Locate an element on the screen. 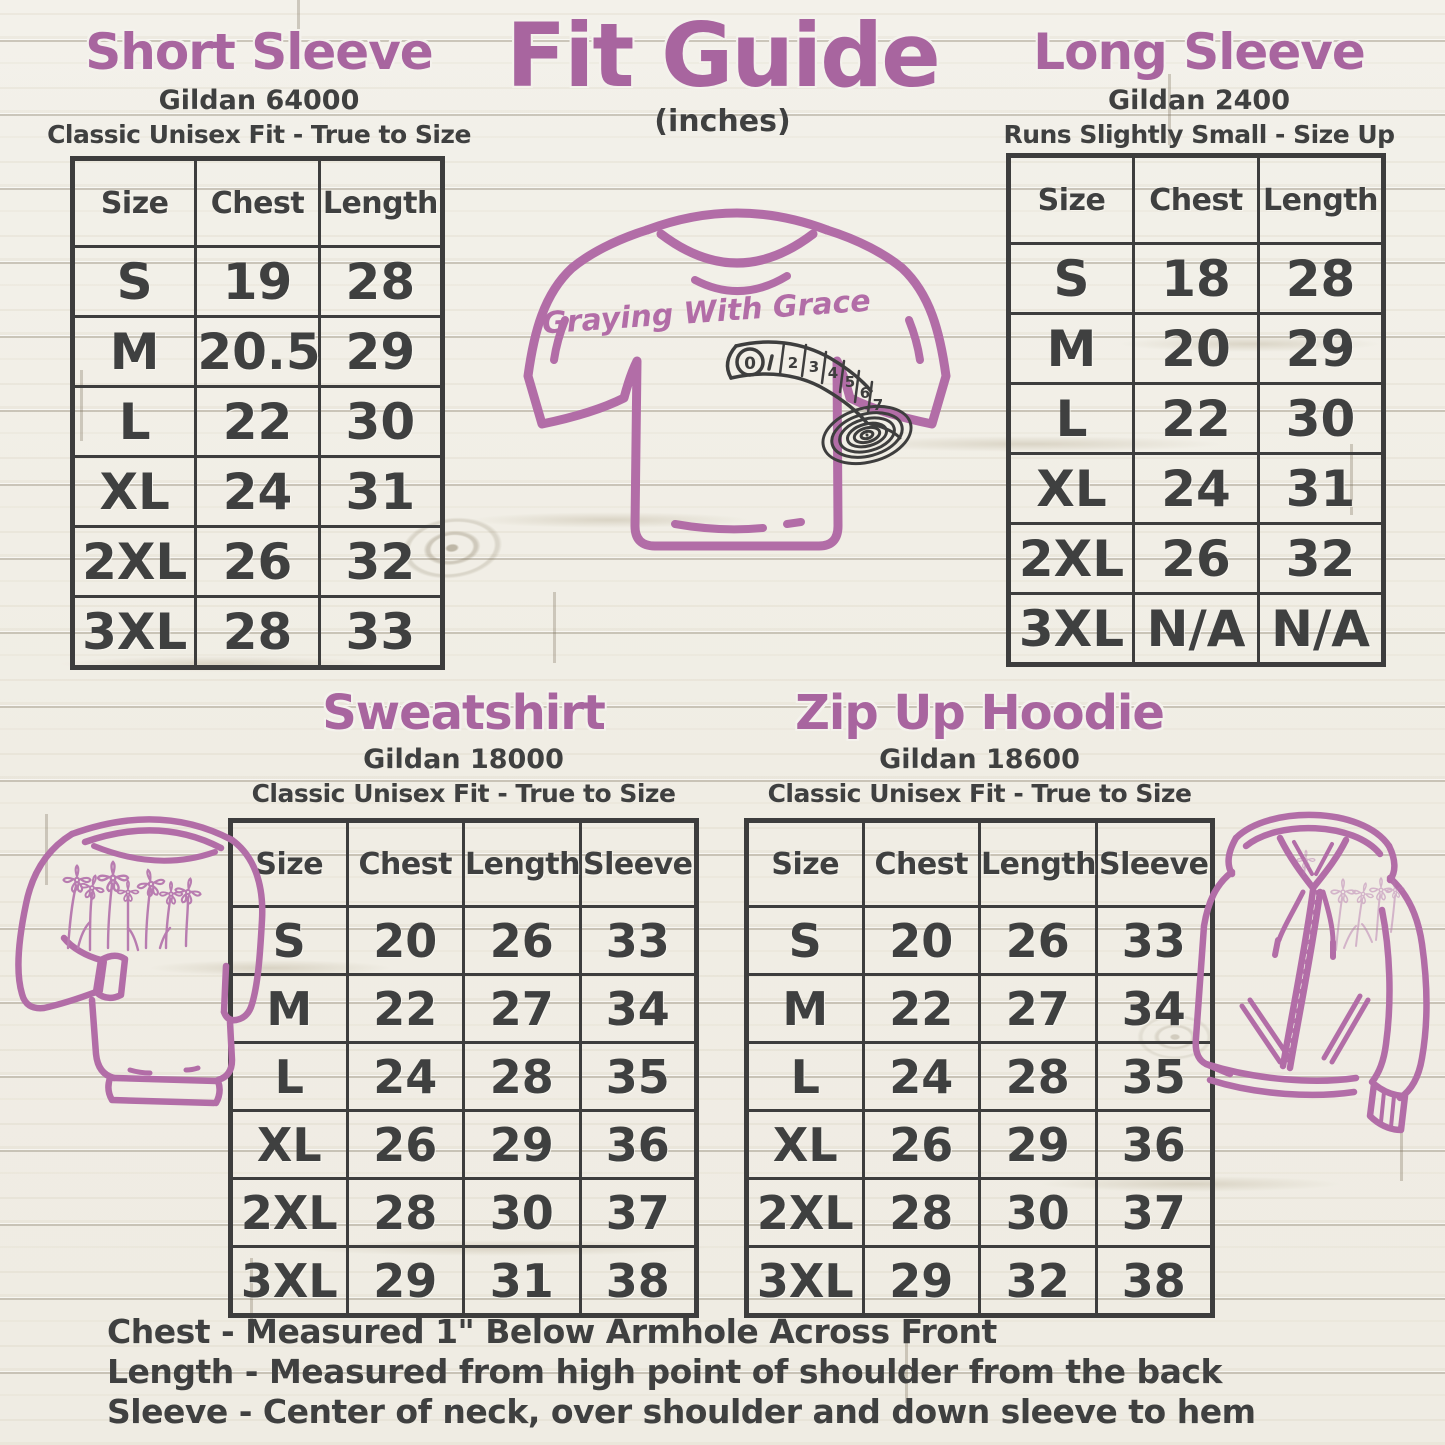 The width and height of the screenshot is (1445, 1445). size-row-3xl: 3XL N/A N/A is located at coordinates (1196, 629).